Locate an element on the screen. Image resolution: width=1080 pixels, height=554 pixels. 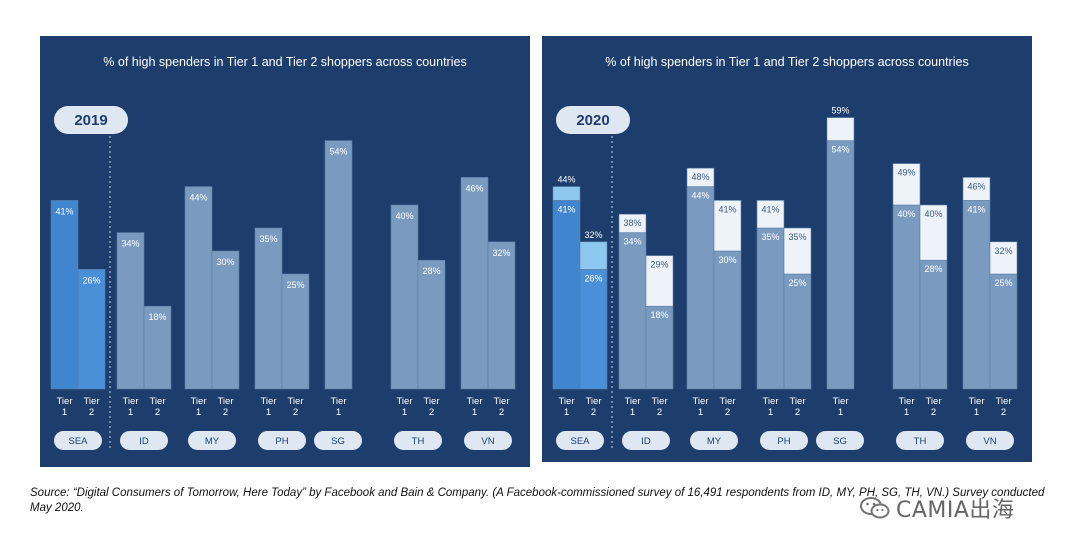
country-label-sea-2019: SEA is located at coordinates (78, 441).